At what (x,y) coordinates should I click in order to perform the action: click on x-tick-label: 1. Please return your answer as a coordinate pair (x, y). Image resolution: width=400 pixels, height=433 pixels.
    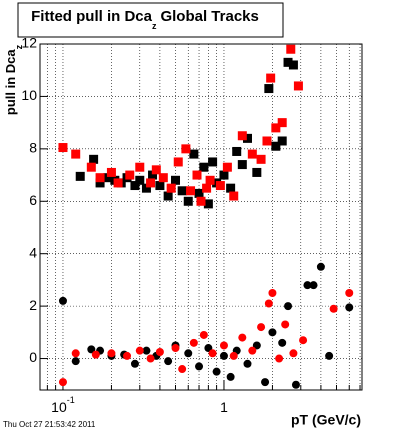
    Looking at the image, I should click on (224, 407).